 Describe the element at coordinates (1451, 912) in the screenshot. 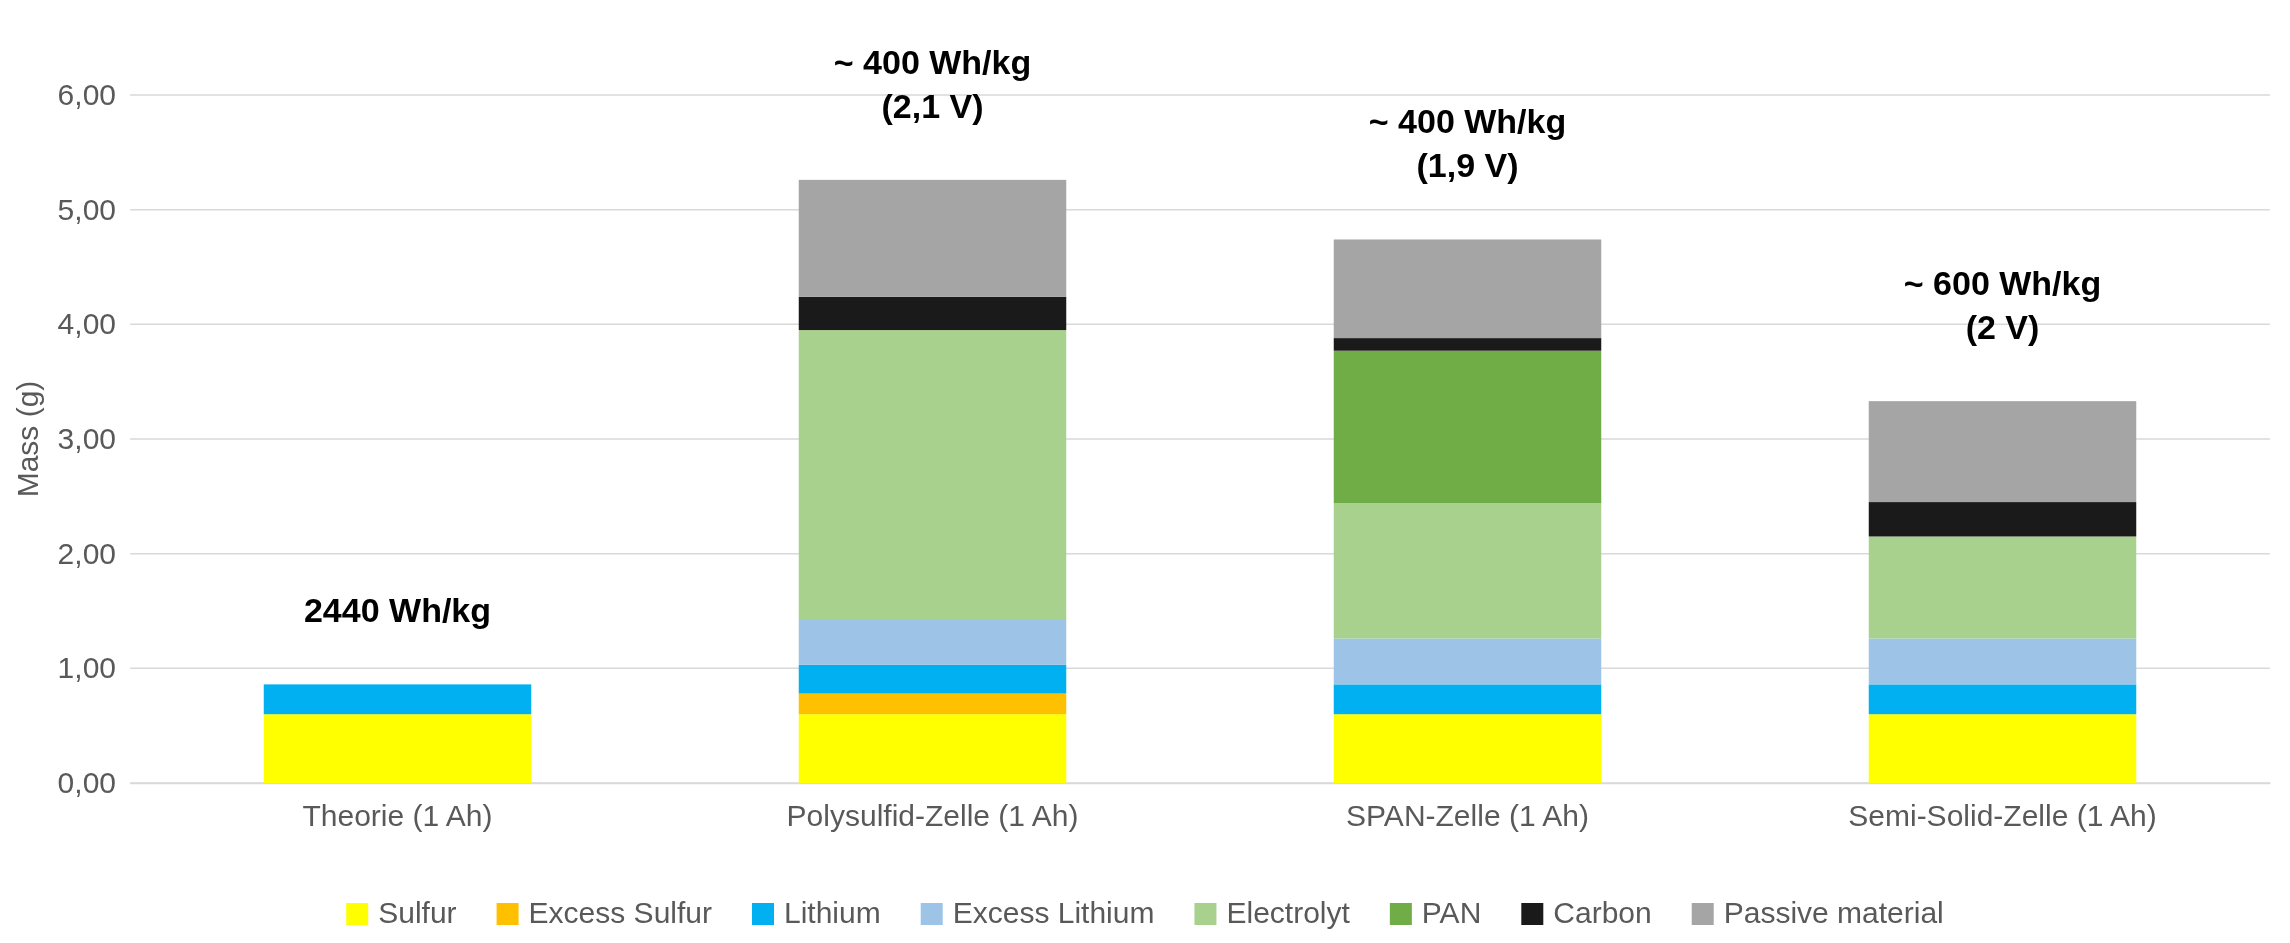

I see `legend-label: PAN` at that location.